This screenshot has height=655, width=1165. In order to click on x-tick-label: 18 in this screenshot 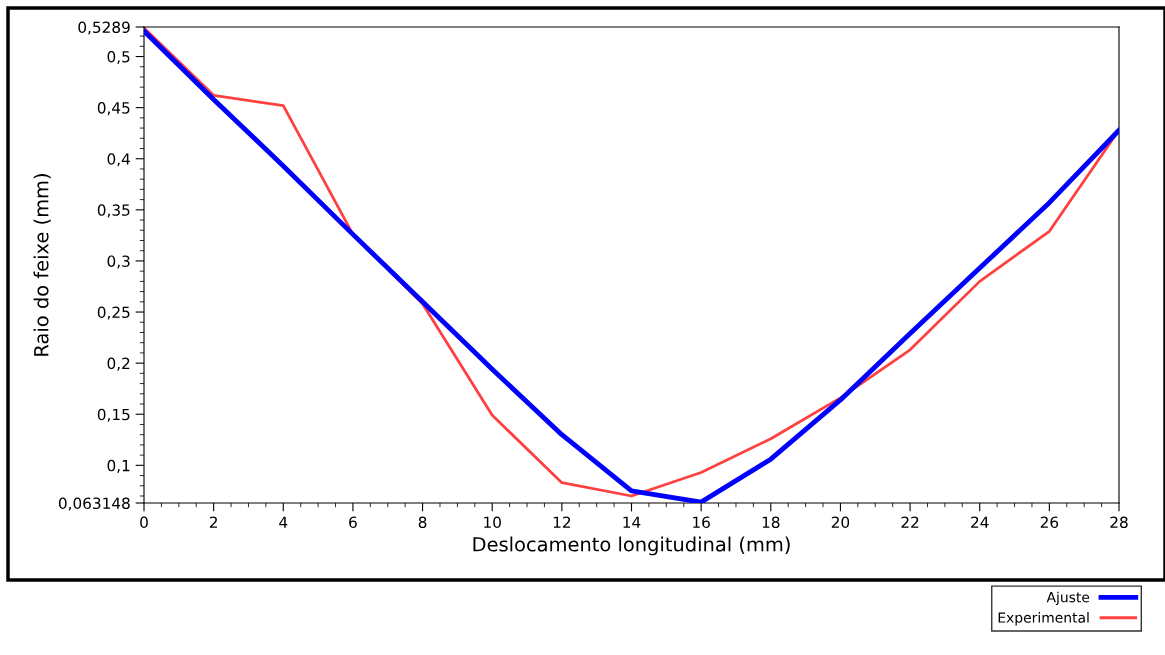, I will do `click(771, 522)`.